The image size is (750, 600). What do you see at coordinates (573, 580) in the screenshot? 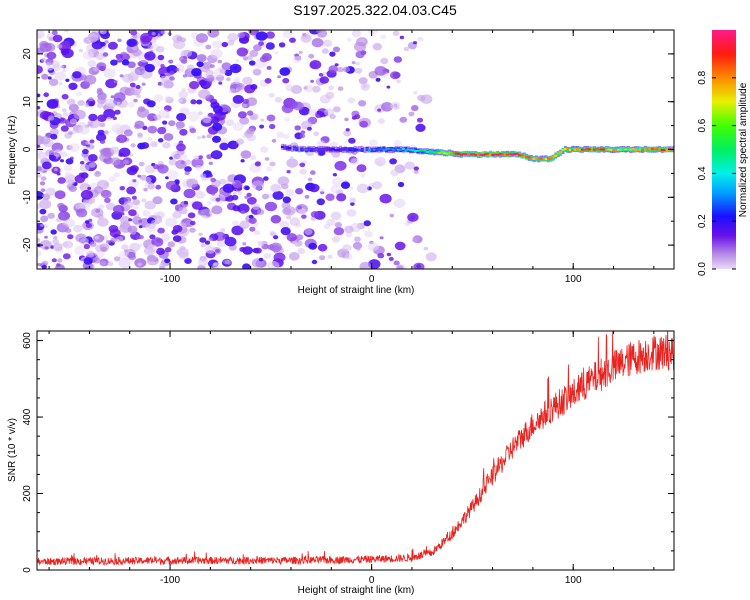
I see `x-tick-label: 100` at bounding box center [573, 580].